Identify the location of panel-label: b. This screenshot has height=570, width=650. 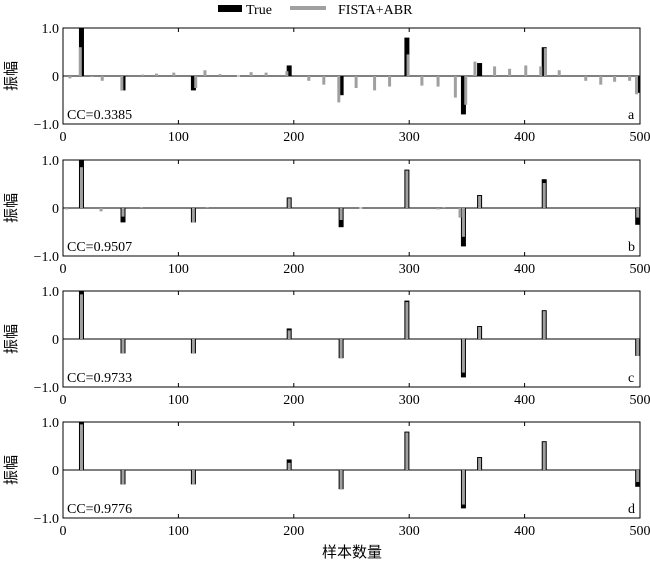
(631, 247).